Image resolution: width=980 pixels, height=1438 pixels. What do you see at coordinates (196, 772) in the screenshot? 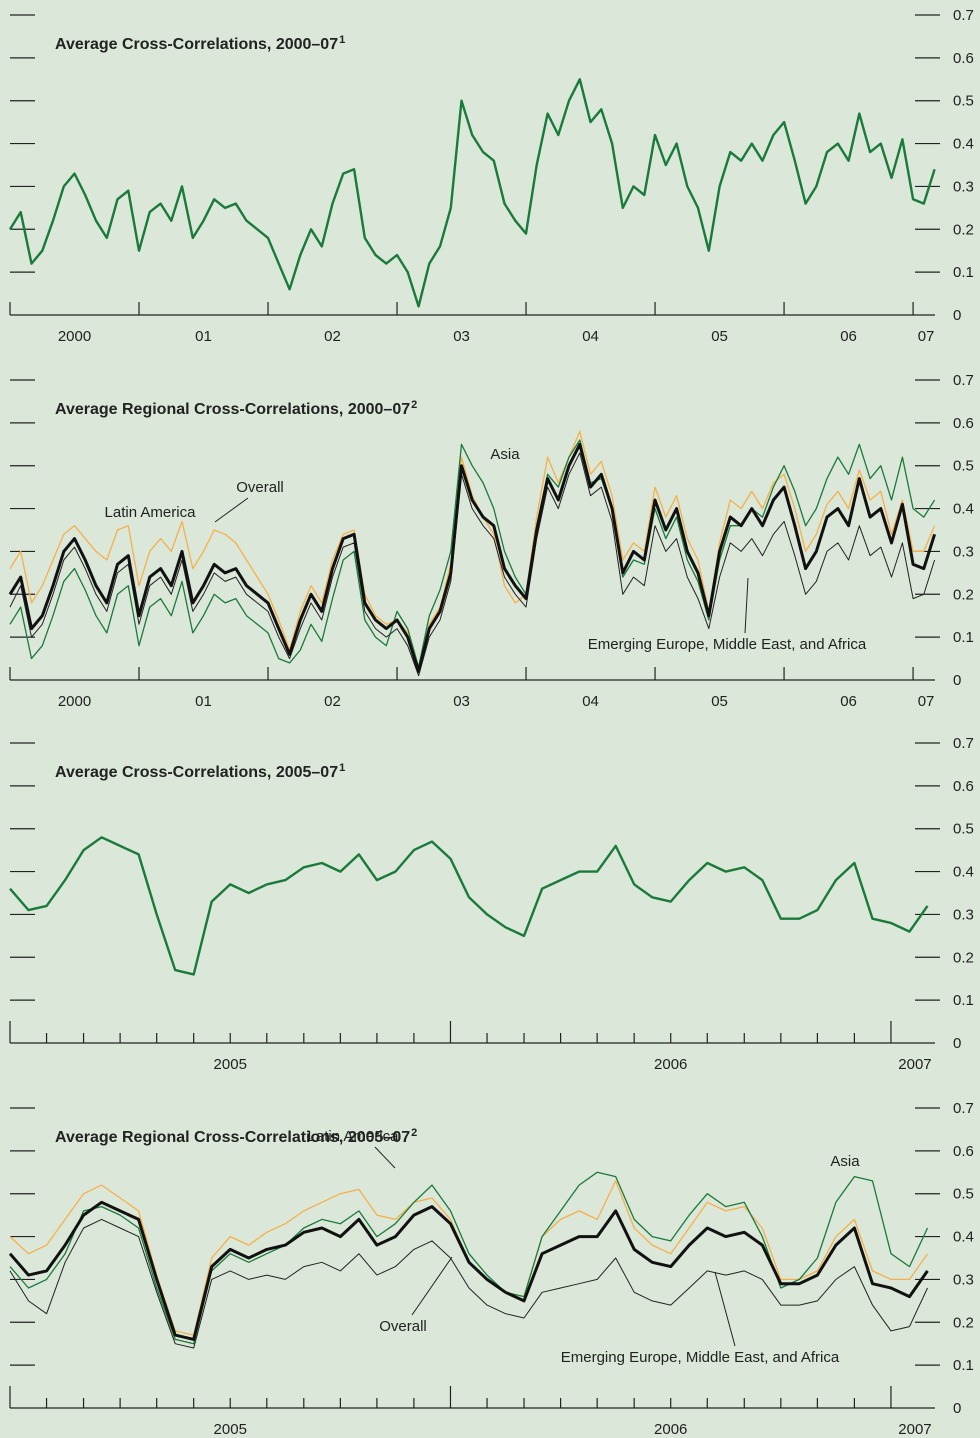
I see `chart-title: Average Cross-Correlations, 2005–07` at bounding box center [196, 772].